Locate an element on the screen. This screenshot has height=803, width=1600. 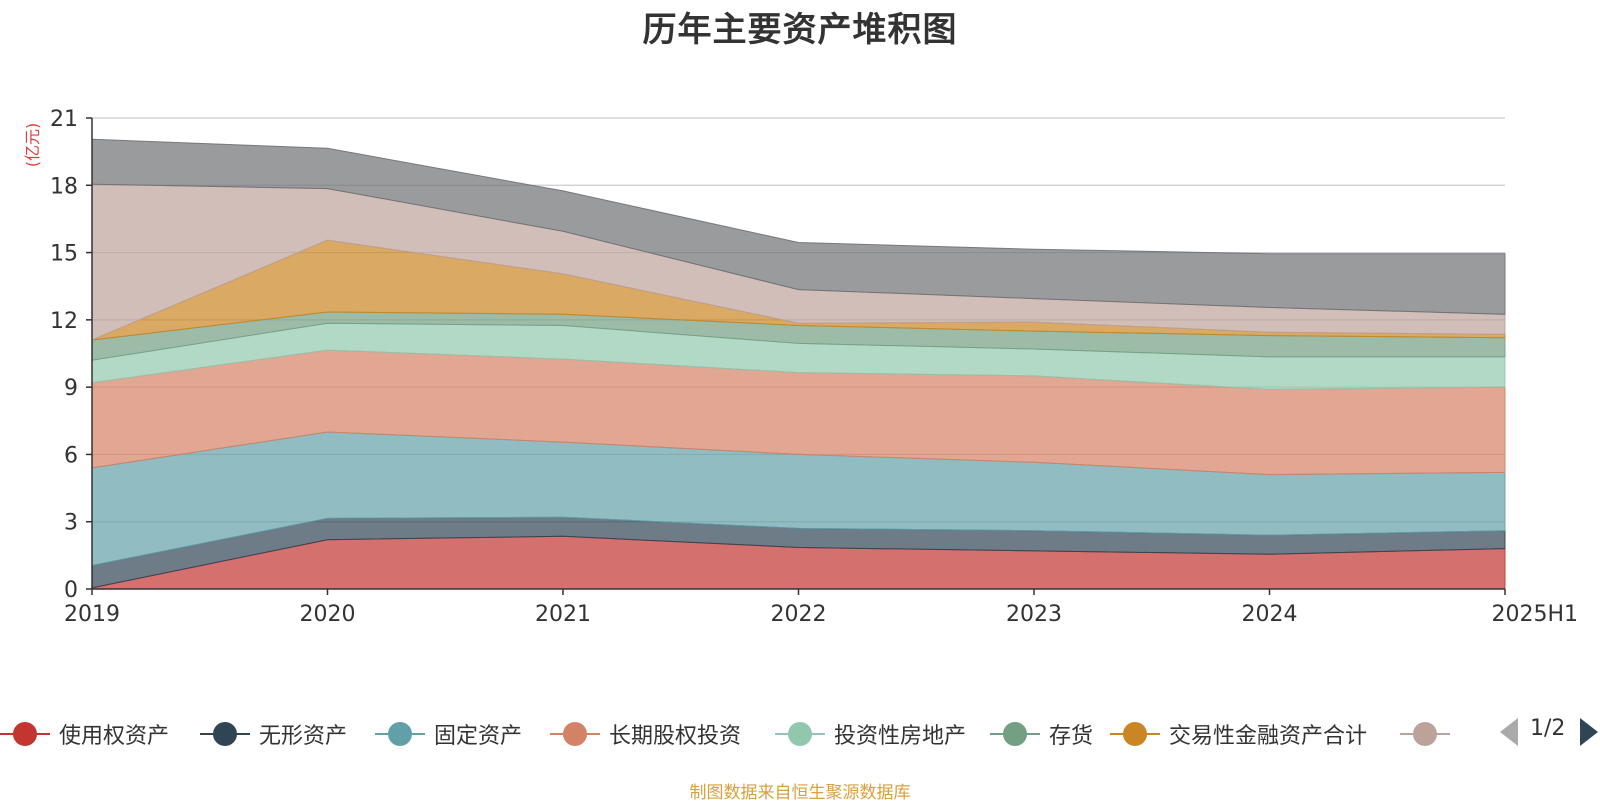
legend-item-6: 交易性金融资产合计 is located at coordinates (1238, 734).